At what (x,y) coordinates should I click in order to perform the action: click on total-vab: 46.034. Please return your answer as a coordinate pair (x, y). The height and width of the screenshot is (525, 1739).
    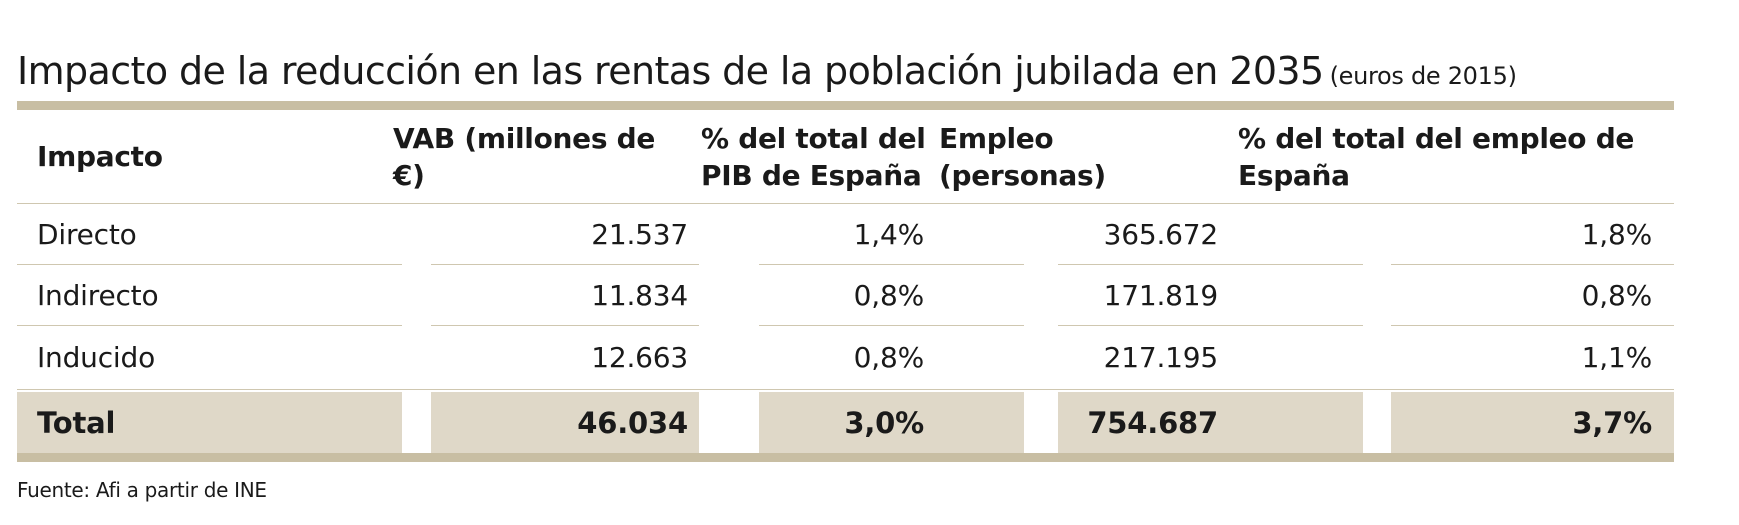
    Looking at the image, I should click on (632, 422).